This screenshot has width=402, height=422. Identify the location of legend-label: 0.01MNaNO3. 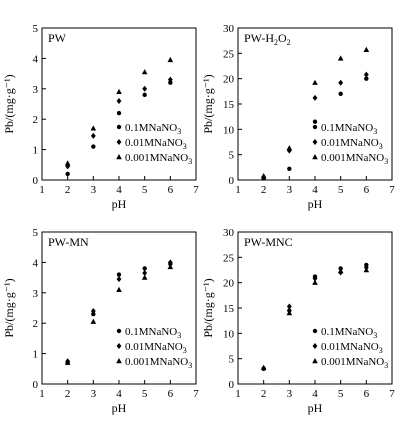
(156, 144).